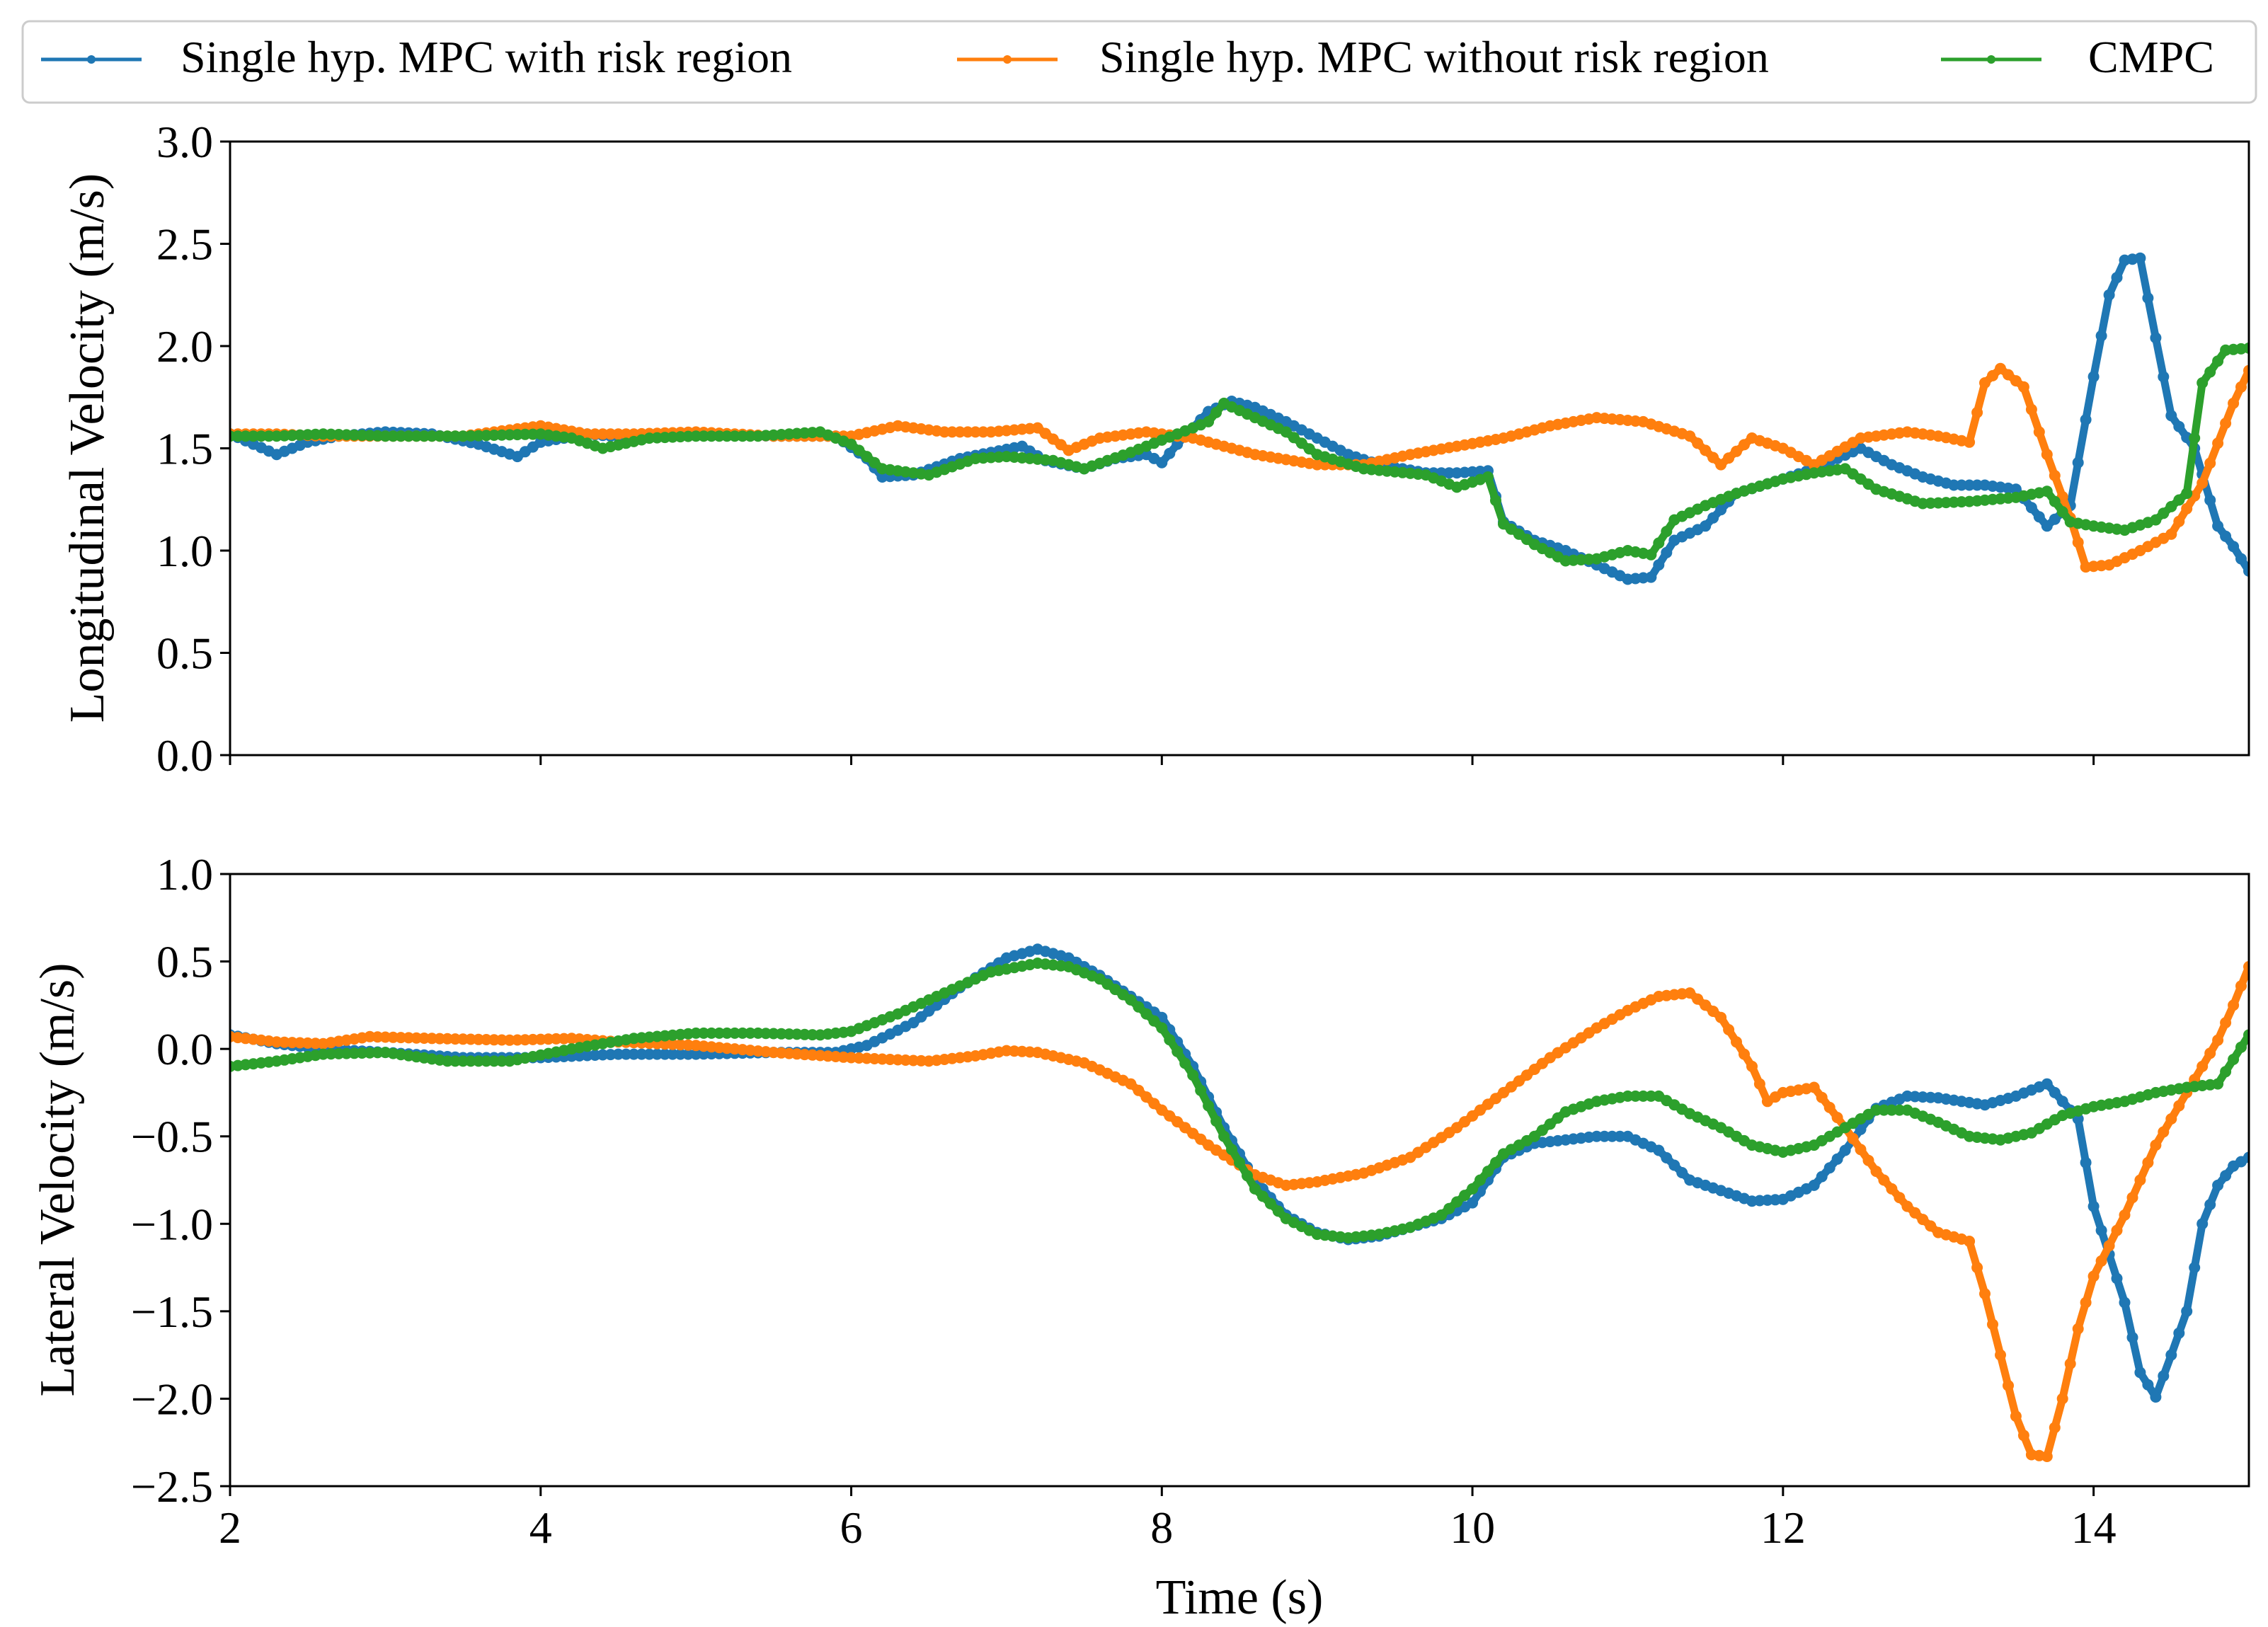  I want to click on x-ticks-lateral: 2 4 6 8 10 12 14, so click(1168, 1519).